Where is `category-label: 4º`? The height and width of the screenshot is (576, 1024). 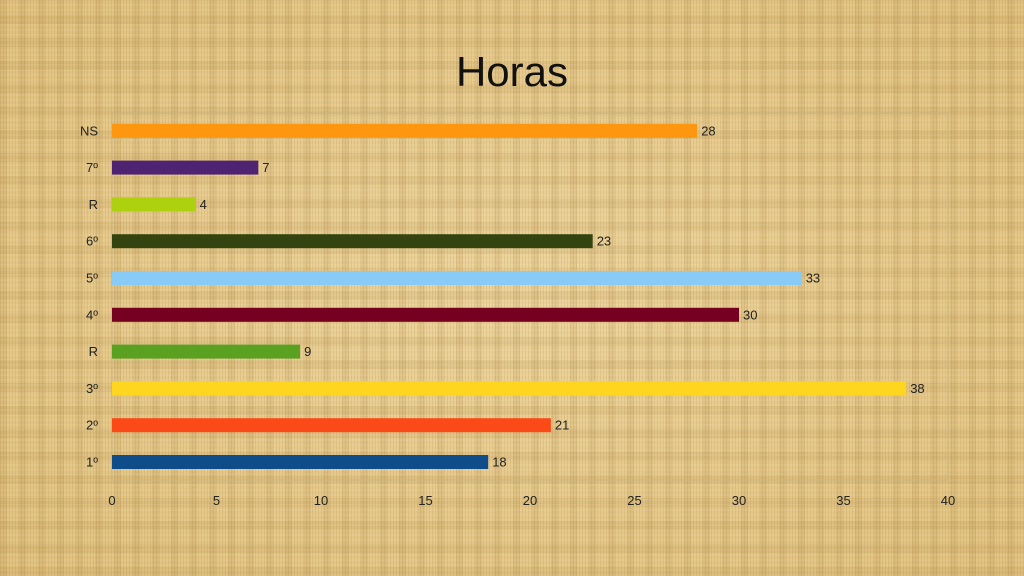
category-label: 4º is located at coordinates (92, 314).